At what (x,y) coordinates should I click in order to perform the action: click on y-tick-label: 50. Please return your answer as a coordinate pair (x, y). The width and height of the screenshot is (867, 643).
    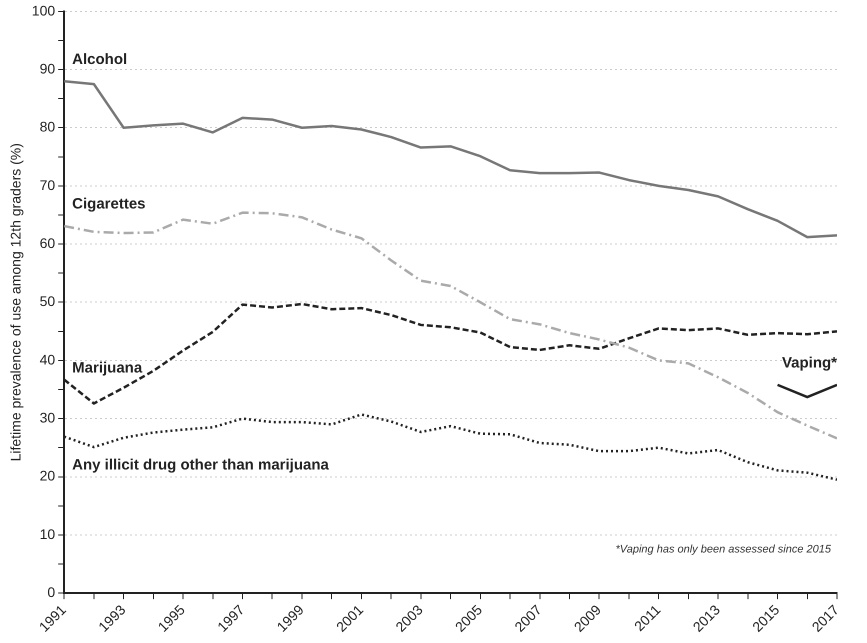
    Looking at the image, I should click on (48, 301).